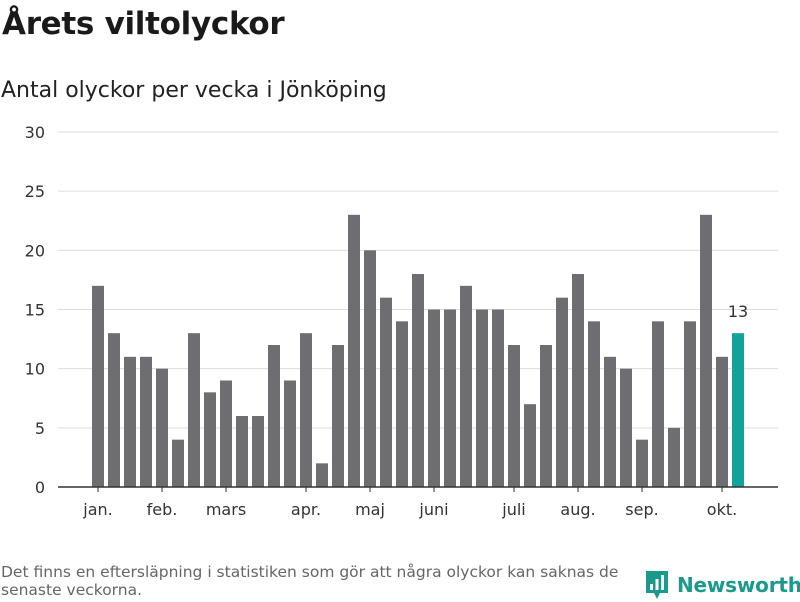 The width and height of the screenshot is (800, 602). I want to click on y-tick-label: 25, so click(35, 191).